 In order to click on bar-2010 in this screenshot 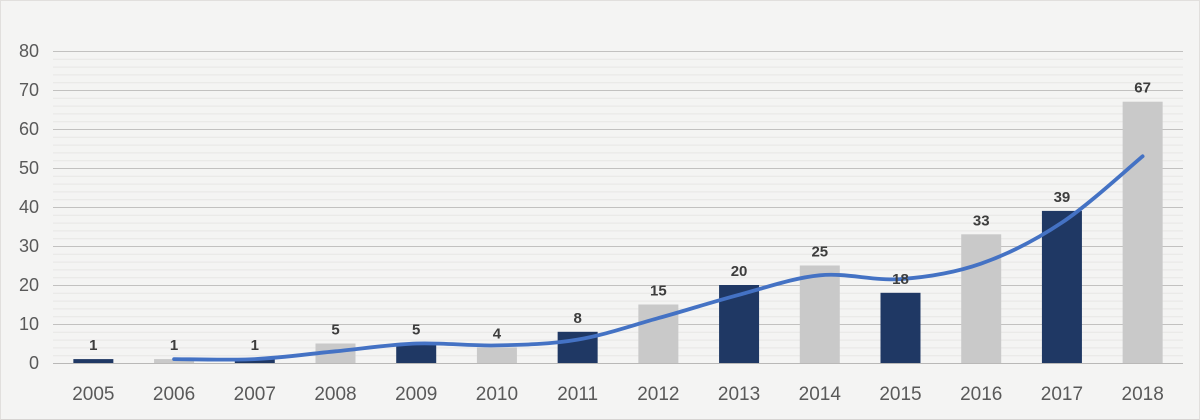, I will do `click(496, 355)`.